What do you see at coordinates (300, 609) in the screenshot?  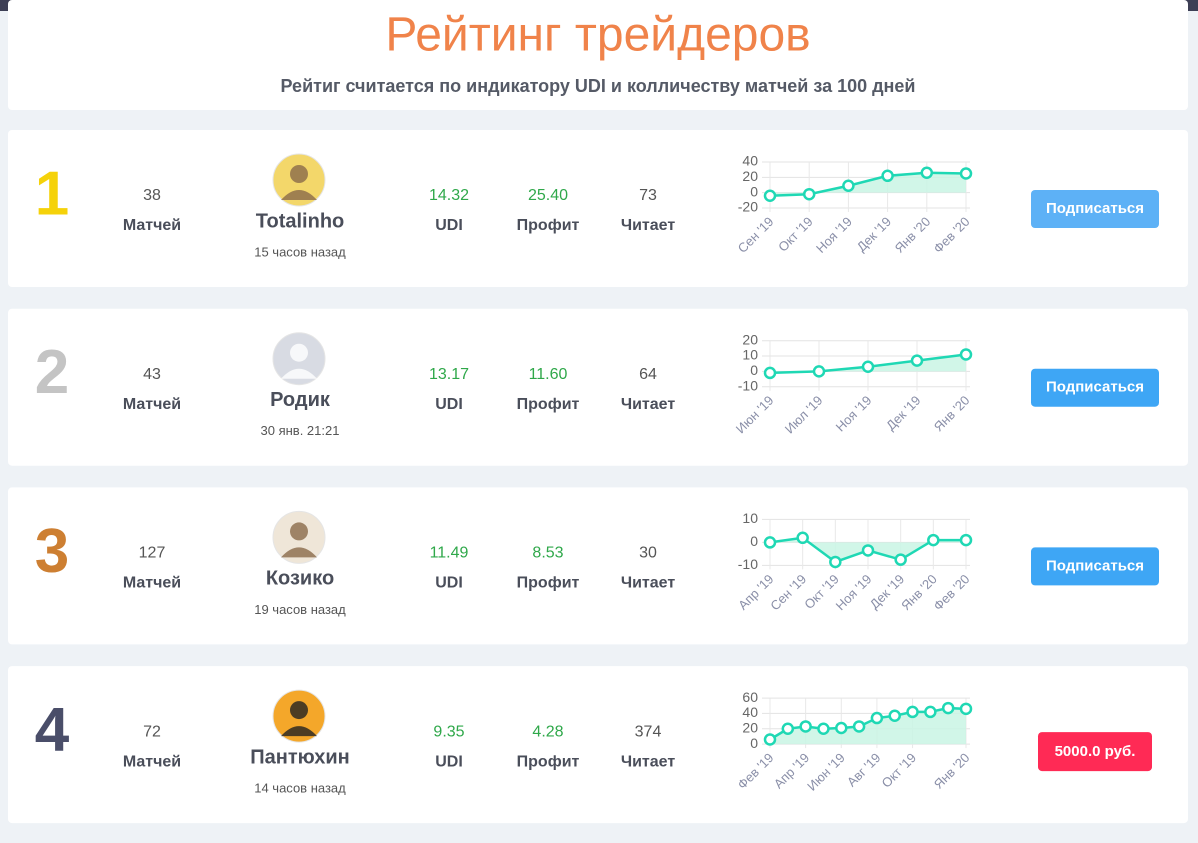 I see `last-seen: 19 часов назад` at bounding box center [300, 609].